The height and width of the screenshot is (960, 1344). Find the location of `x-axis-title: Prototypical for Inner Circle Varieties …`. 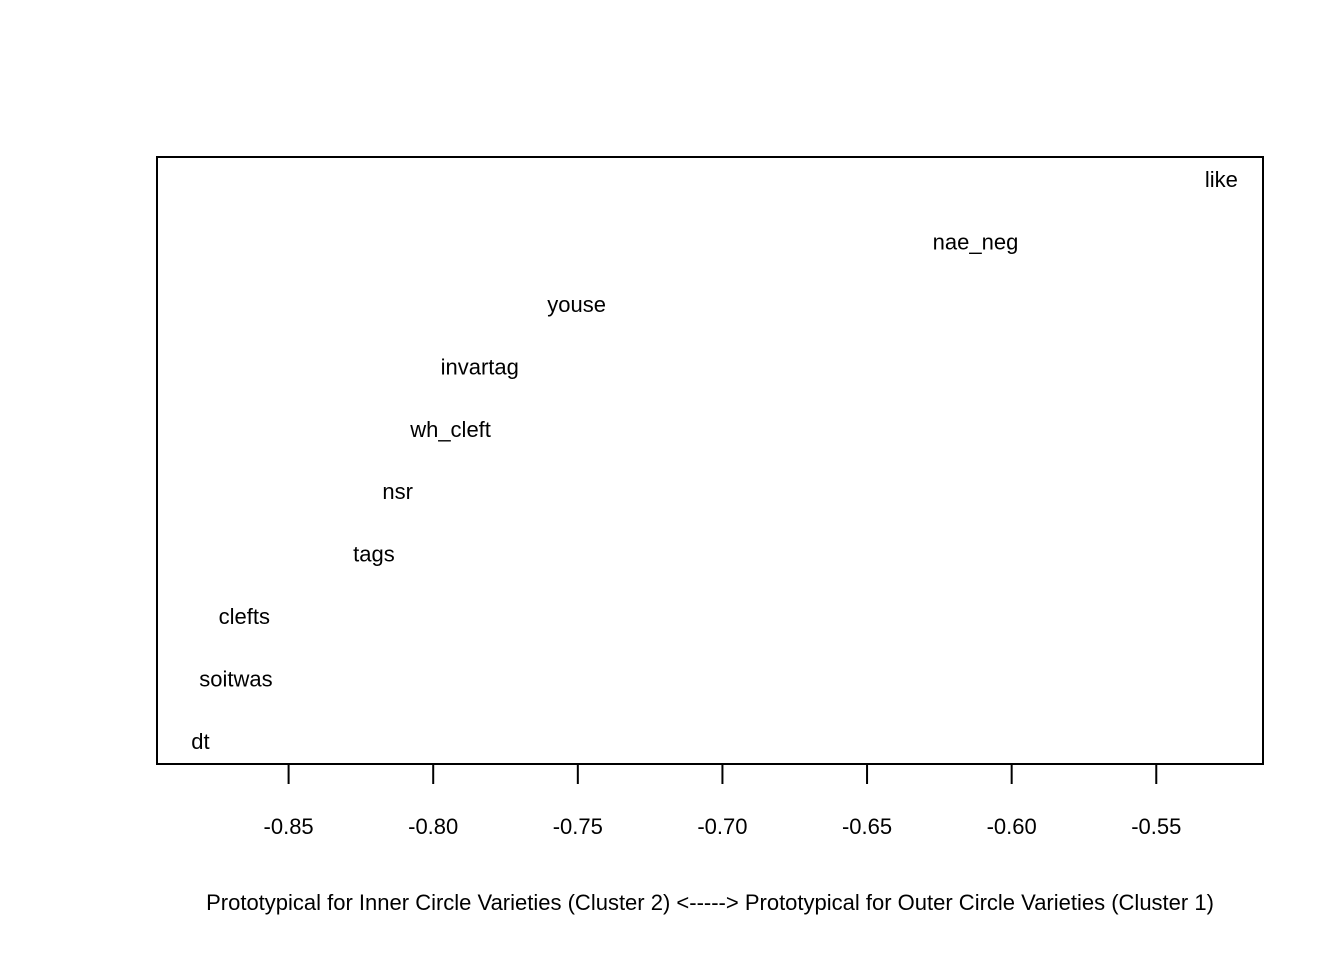

x-axis-title: Prototypical for Inner Circle Varieties … is located at coordinates (710, 902).